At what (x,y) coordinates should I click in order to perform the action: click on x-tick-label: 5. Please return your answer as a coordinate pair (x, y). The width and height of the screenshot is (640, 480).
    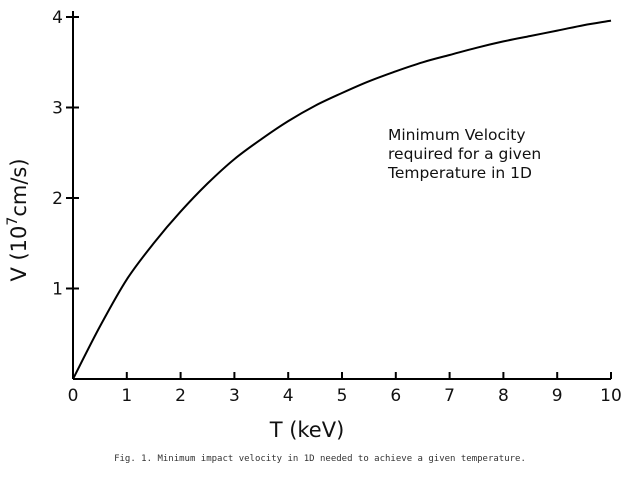
    Looking at the image, I should click on (342, 396).